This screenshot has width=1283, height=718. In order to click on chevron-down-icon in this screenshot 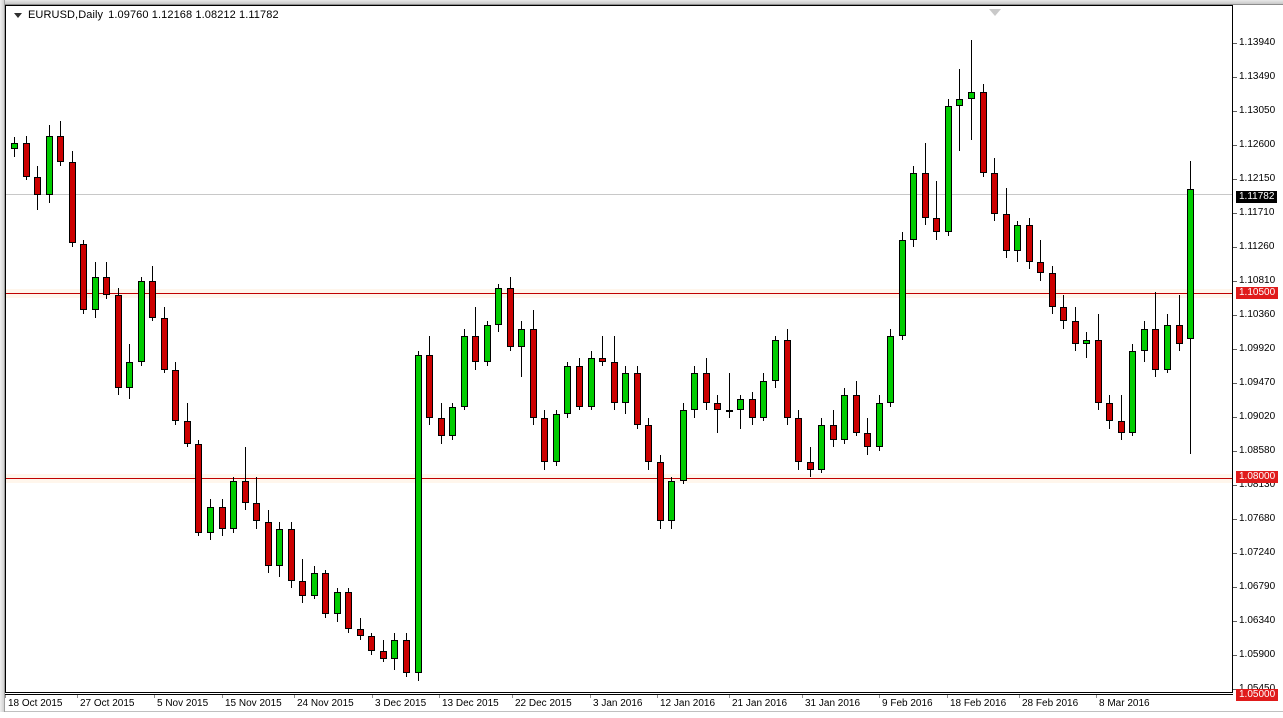, I will do `click(18, 15)`.